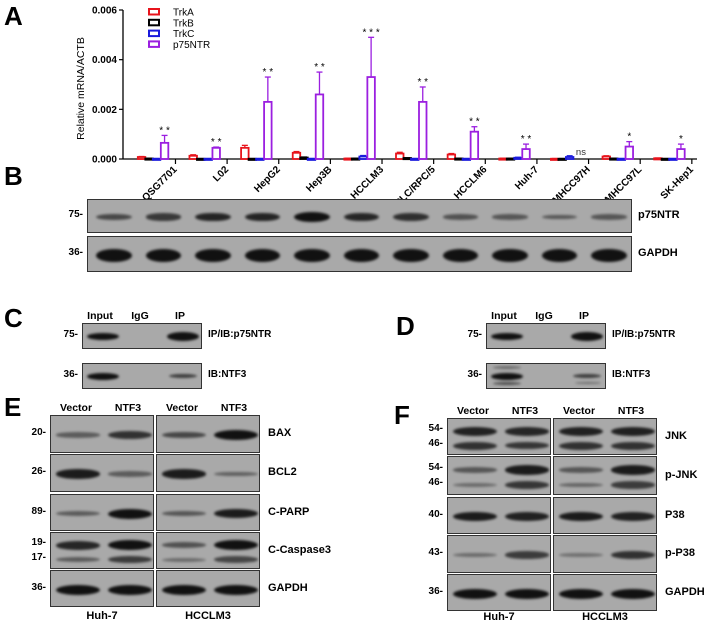 This screenshot has height=623, width=707. I want to click on protein-label: JNK, so click(676, 435).